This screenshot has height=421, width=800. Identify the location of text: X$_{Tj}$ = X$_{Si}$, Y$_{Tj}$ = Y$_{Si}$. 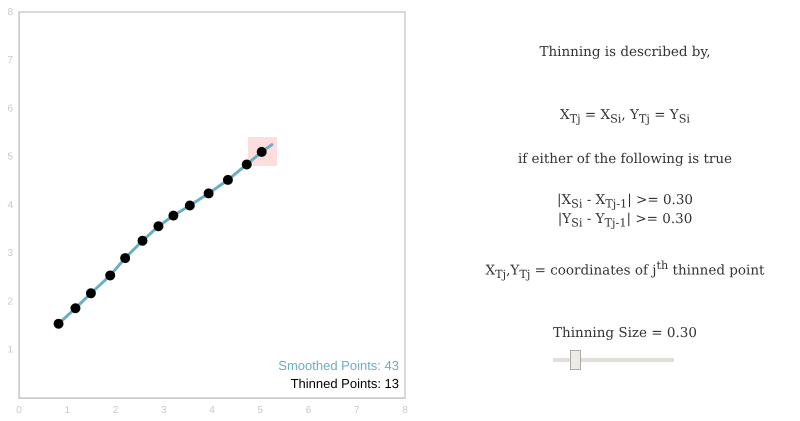
(625, 116).